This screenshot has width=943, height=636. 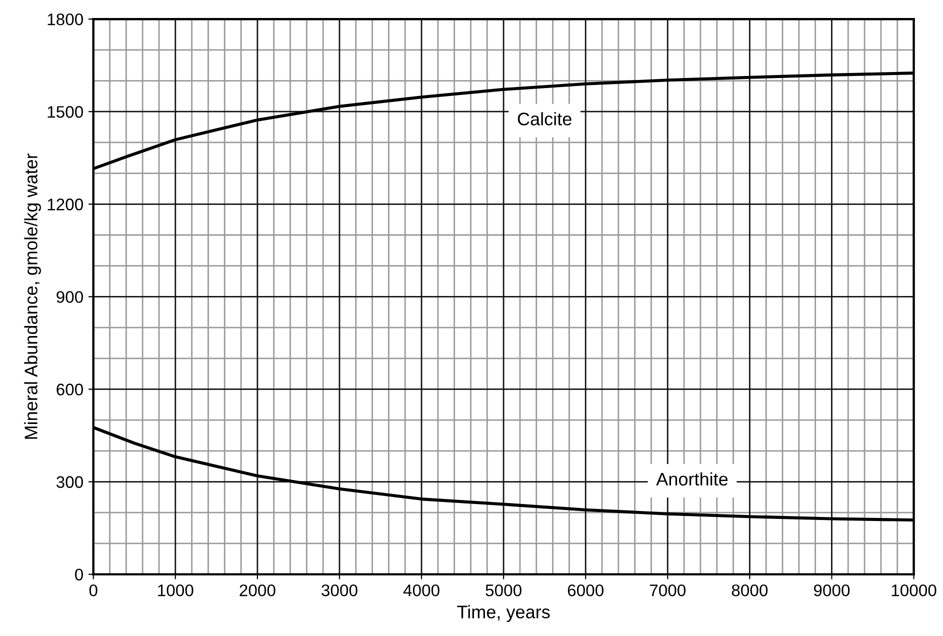 What do you see at coordinates (65, 112) in the screenshot?
I see `y-tick-label: 1500` at bounding box center [65, 112].